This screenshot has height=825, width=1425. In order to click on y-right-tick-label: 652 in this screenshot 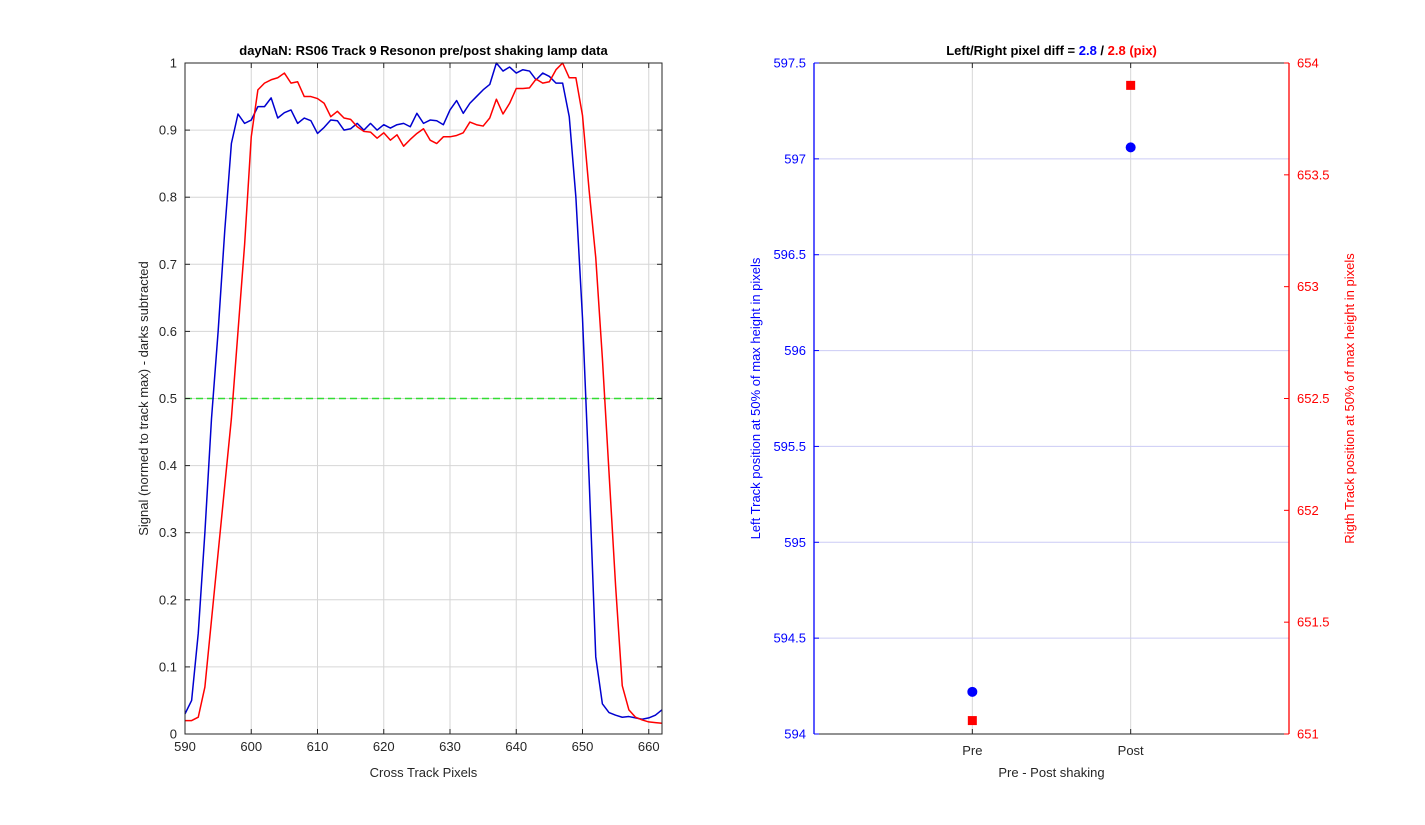, I will do `click(1308, 510)`.